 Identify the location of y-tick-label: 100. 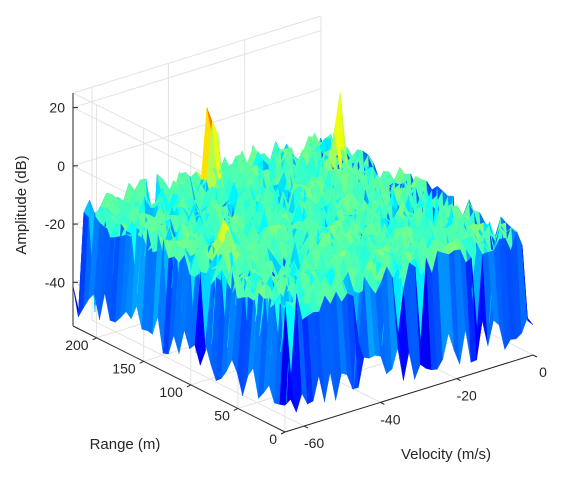
(171, 392).